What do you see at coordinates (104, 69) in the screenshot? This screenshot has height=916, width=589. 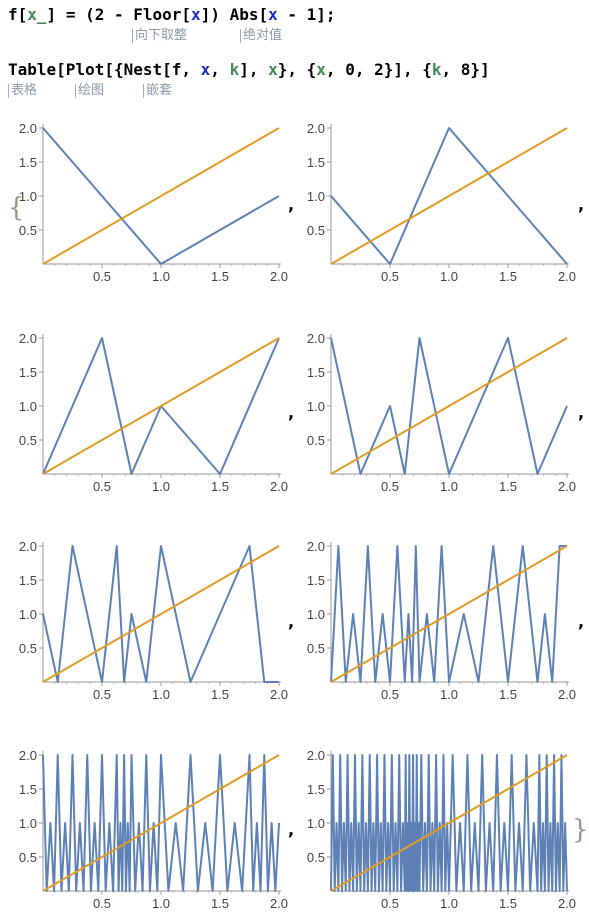 I see `expression-part: Table[Plot[{Nest[f,` at bounding box center [104, 69].